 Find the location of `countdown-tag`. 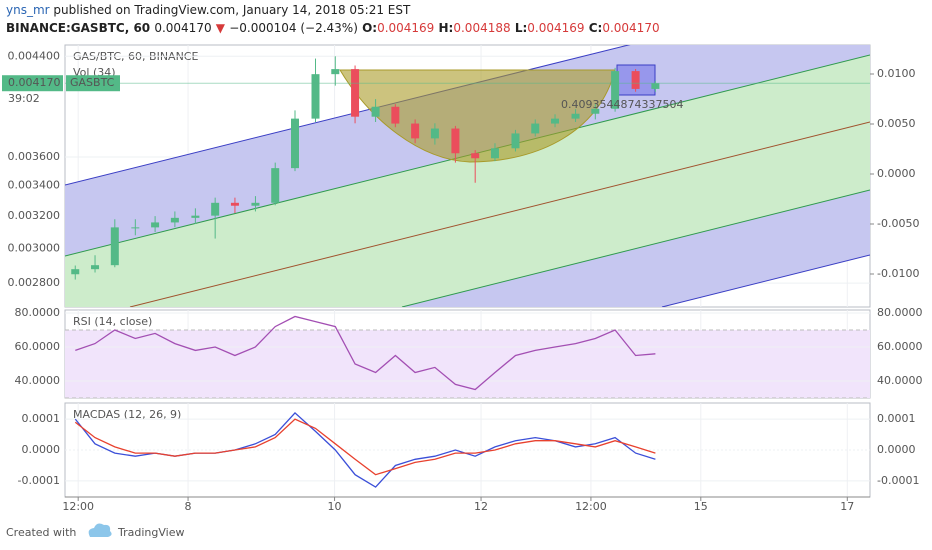

countdown-tag is located at coordinates (22, 100).